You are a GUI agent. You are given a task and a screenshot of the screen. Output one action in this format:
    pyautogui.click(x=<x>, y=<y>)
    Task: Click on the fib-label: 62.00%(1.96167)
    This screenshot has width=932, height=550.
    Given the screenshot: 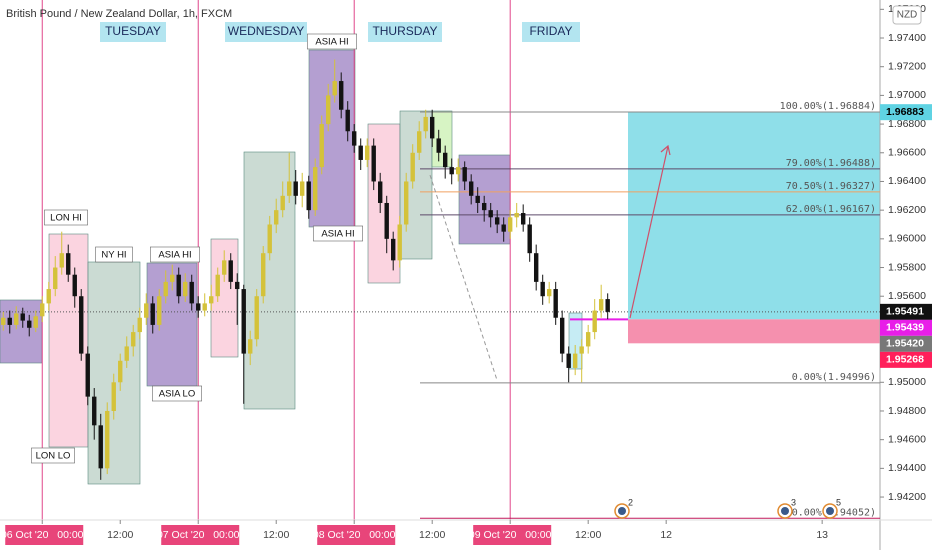 What is the action you would take?
    pyautogui.click(x=831, y=209)
    